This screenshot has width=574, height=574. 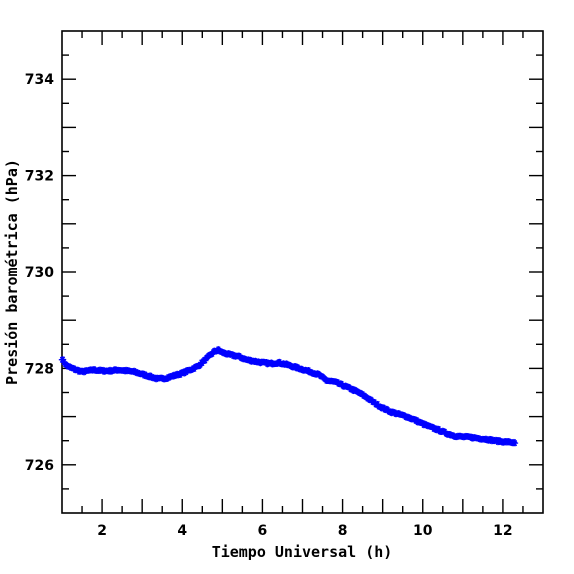 I want to click on y-tick-label: 726, so click(x=39, y=466).